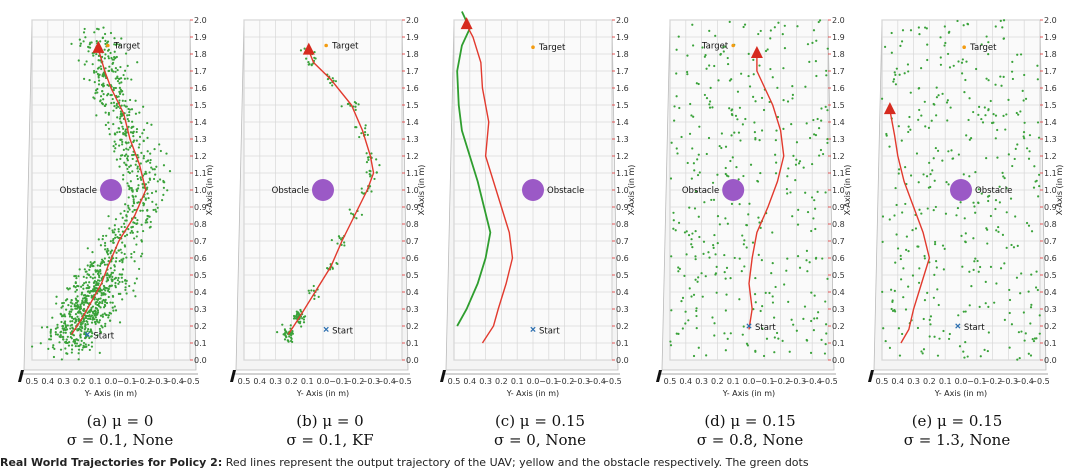 The width and height of the screenshot is (1080, 470). Describe the element at coordinates (540, 440) in the screenshot. I see `caption-line-2: σ = 0, None` at that location.